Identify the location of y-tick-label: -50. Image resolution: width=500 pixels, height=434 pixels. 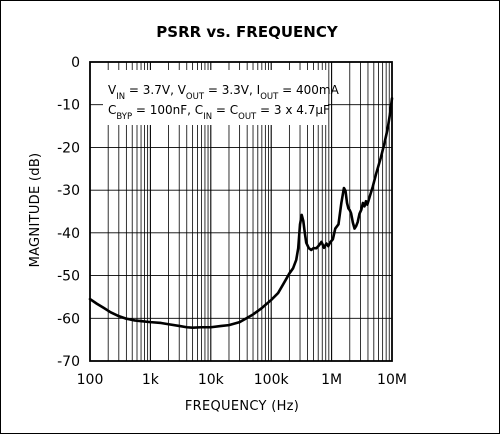
(68, 277).